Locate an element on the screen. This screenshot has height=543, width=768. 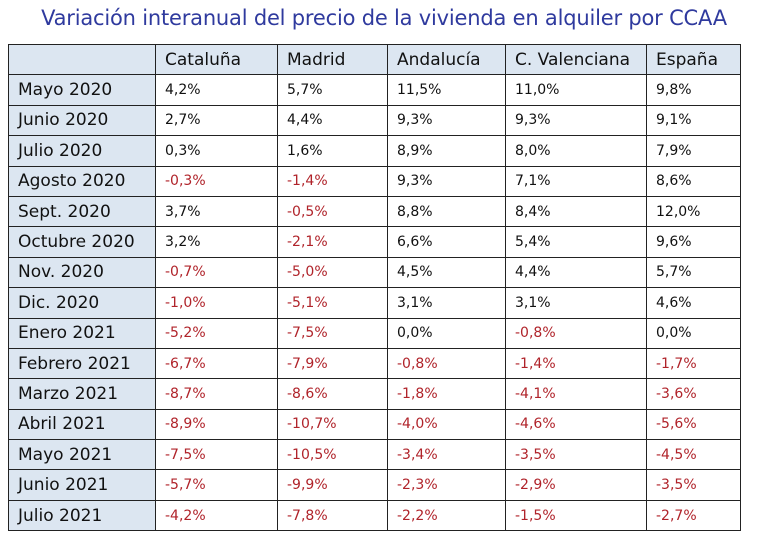
row-label: Abril 2021 is located at coordinates (82, 424).